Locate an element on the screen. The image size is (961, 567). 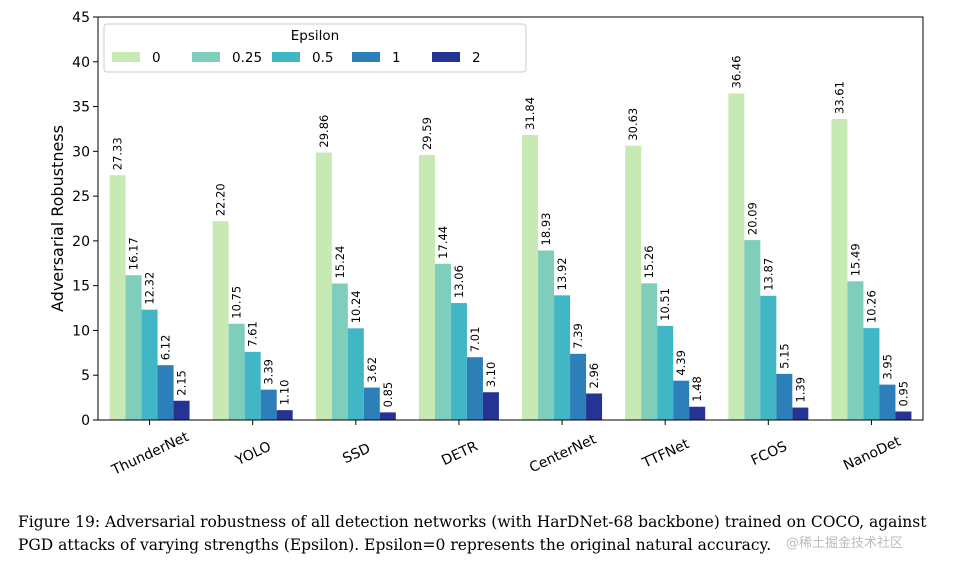
bar-ssd-eps-0.5 is located at coordinates (355, 374).